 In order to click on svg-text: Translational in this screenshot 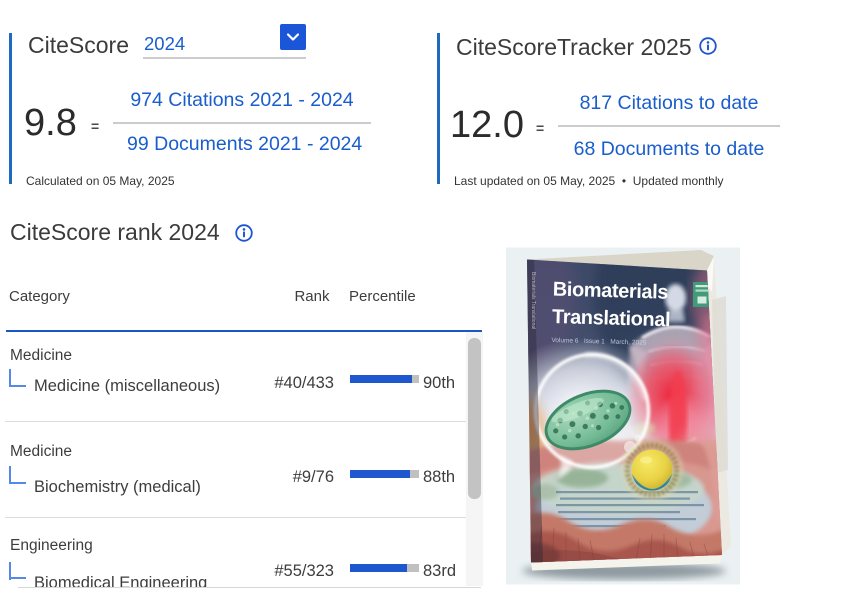, I will do `click(611, 318)`.